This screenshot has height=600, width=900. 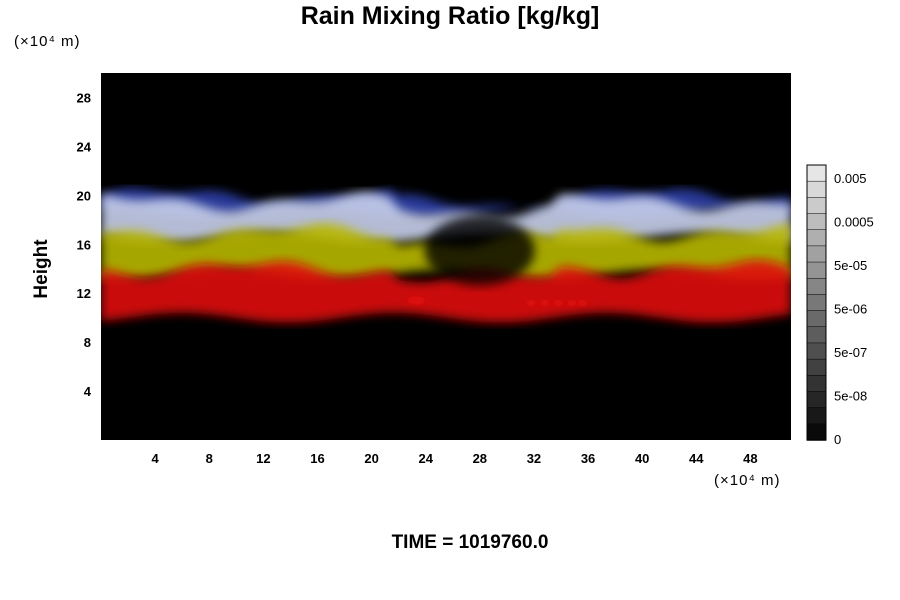 What do you see at coordinates (84, 97) in the screenshot?
I see `y-tick-label: 28` at bounding box center [84, 97].